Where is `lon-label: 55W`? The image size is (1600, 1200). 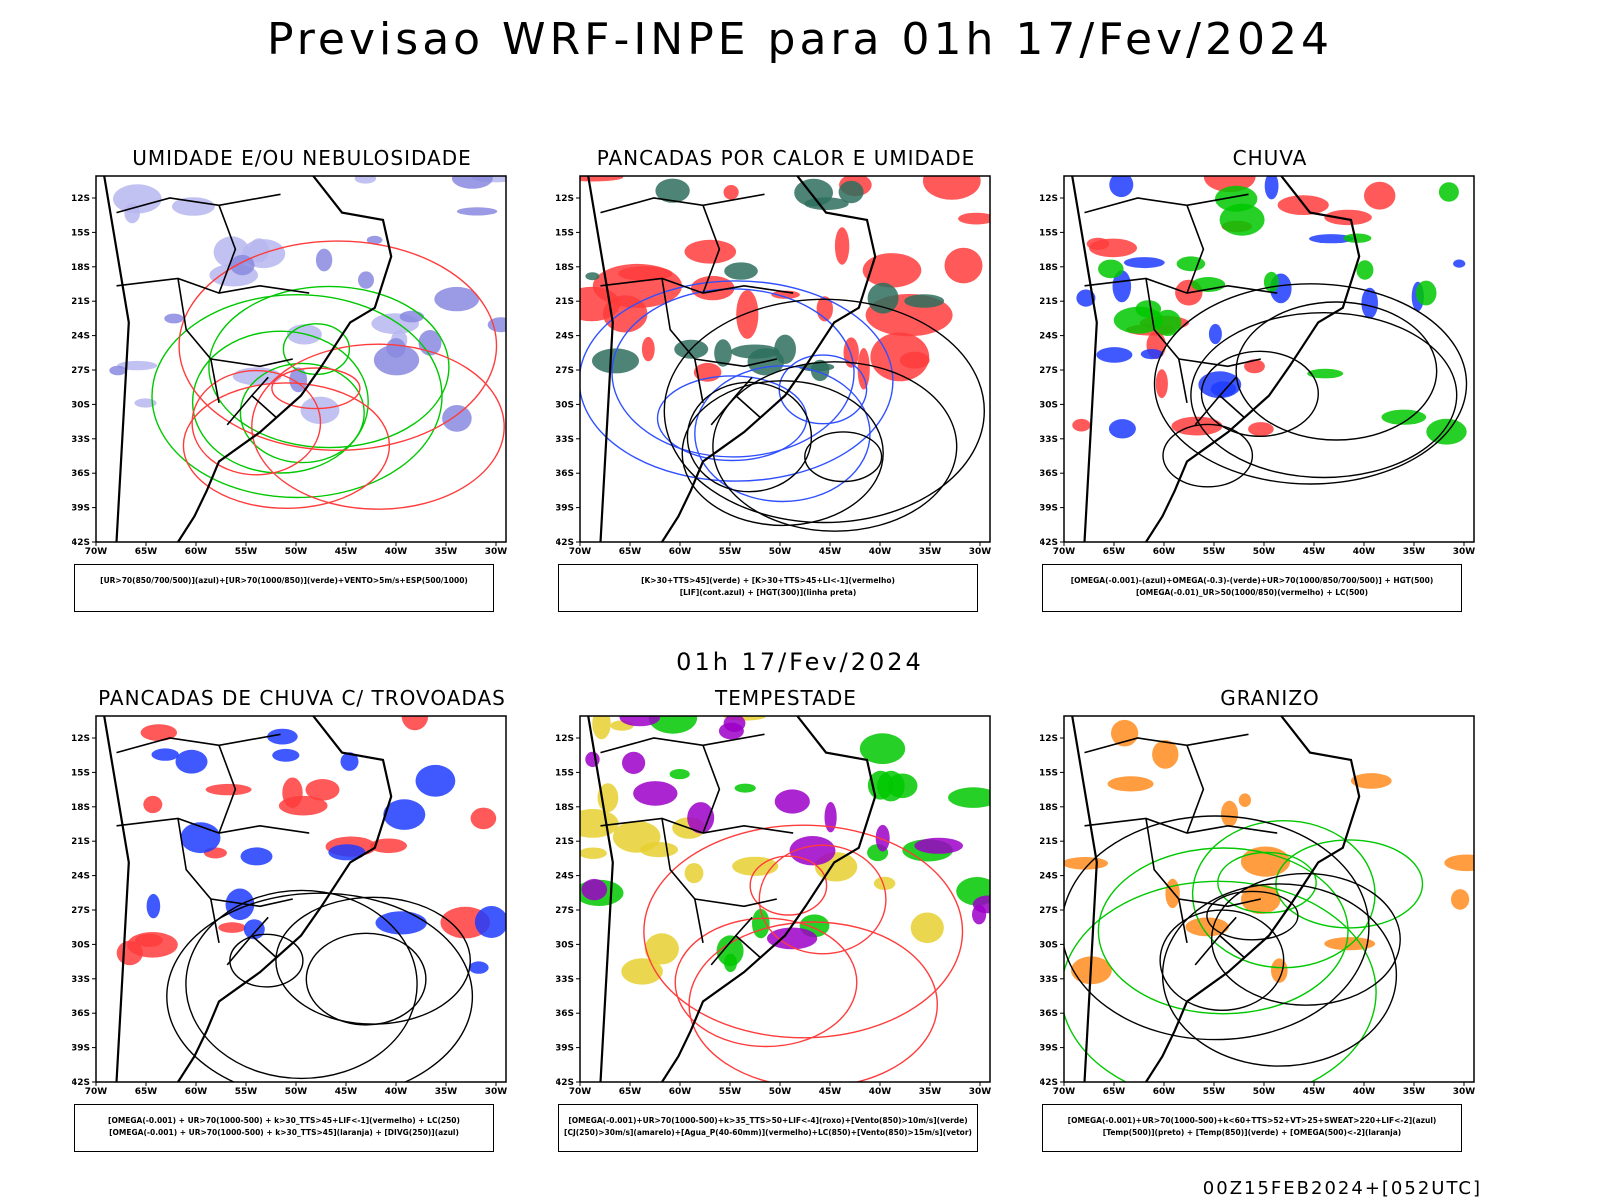
lon-label: 55W is located at coordinates (730, 1092).